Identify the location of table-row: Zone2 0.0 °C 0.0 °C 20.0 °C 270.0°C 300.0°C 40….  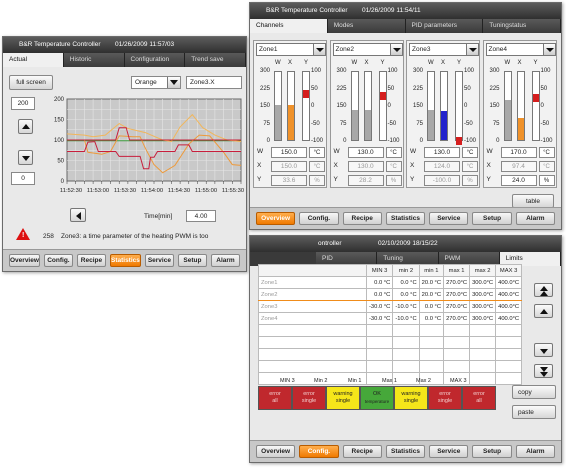
(390, 294).